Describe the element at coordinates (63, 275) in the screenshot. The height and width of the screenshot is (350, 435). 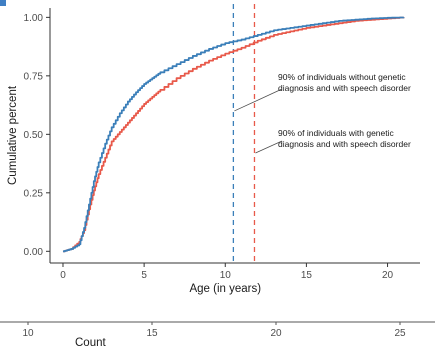
I see `x-tick-label: 0` at that location.